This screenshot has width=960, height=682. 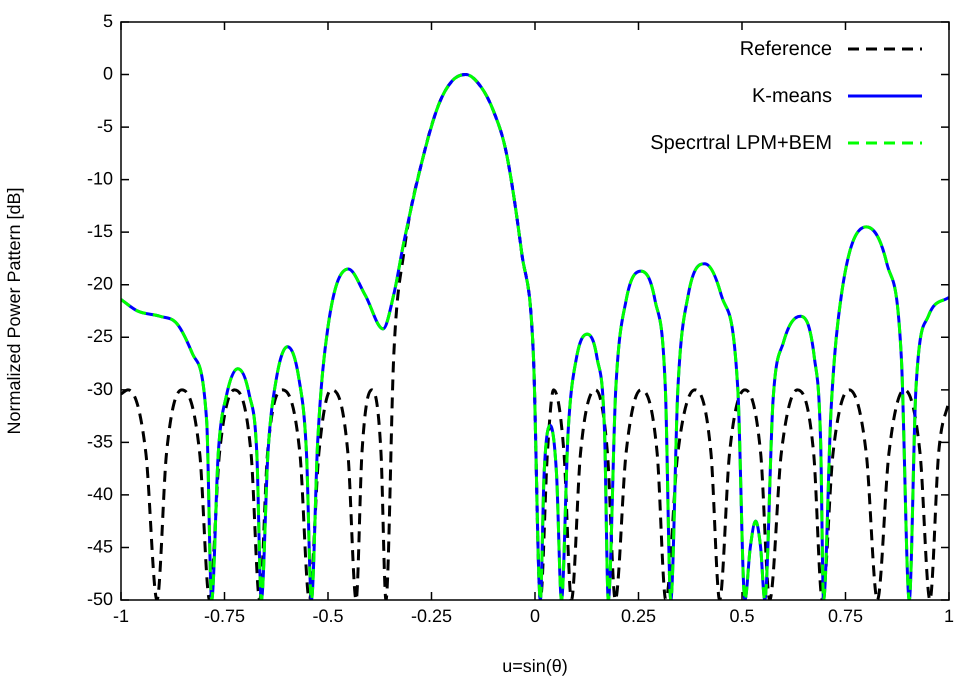 I want to click on x-tick-label: -0.25, so click(x=431, y=616).